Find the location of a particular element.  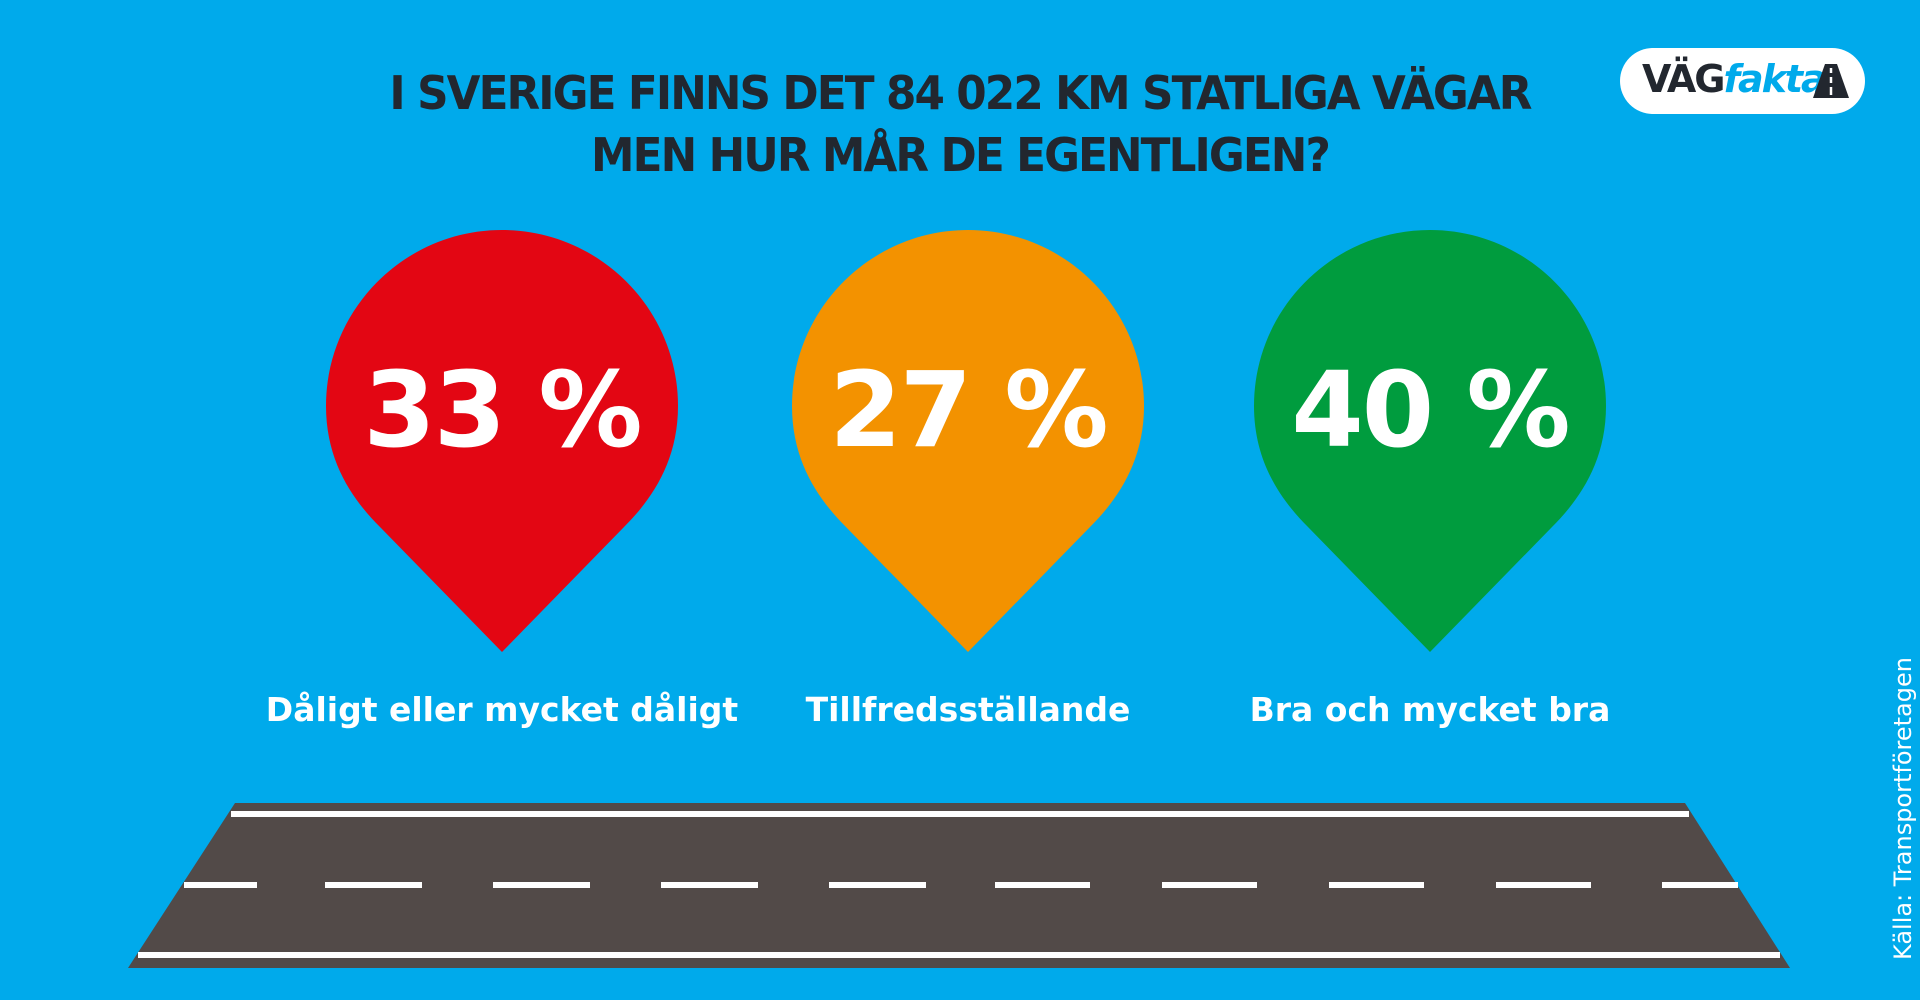

label-poor: Dåligt eller mycket dåligt is located at coordinates (502, 709).